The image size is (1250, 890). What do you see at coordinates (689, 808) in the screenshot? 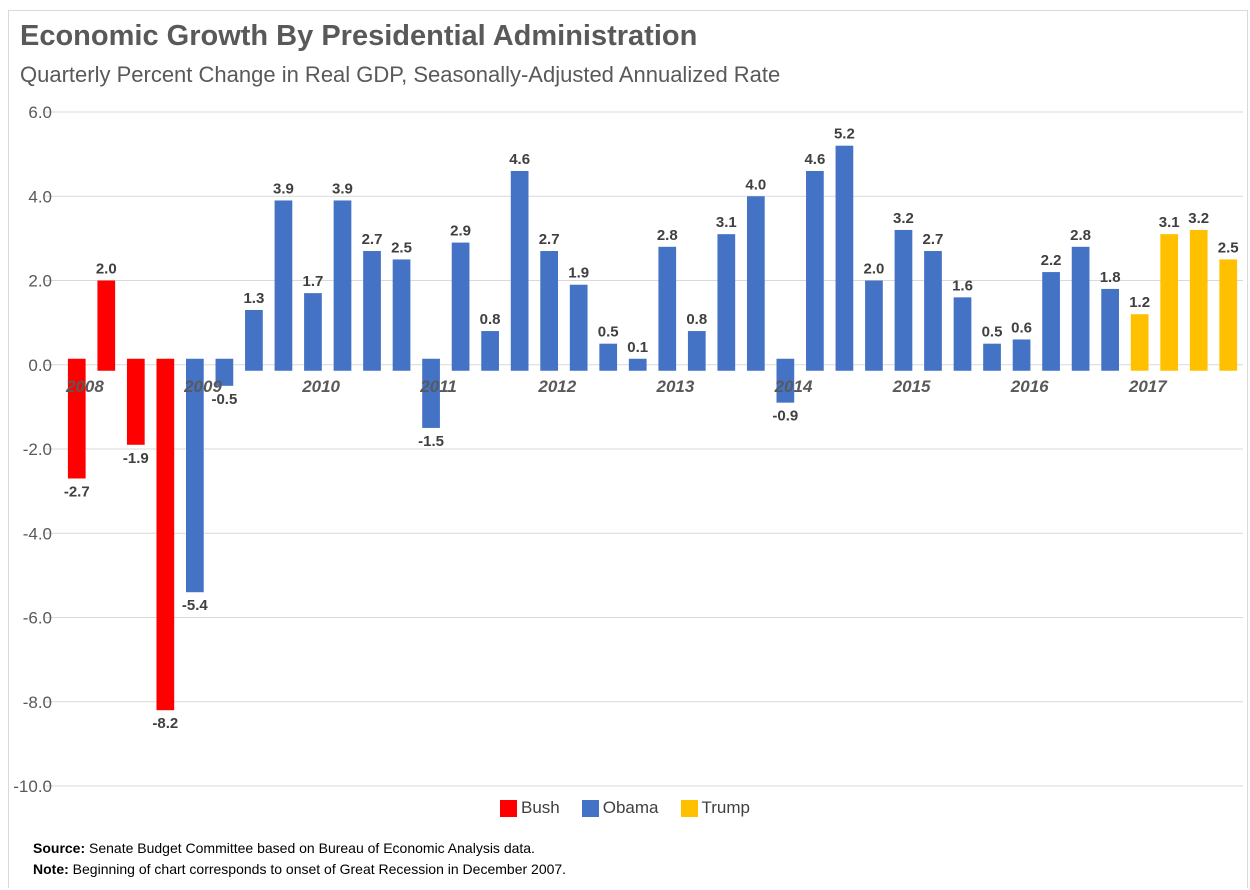
I see `legend-swatch-trump` at bounding box center [689, 808].